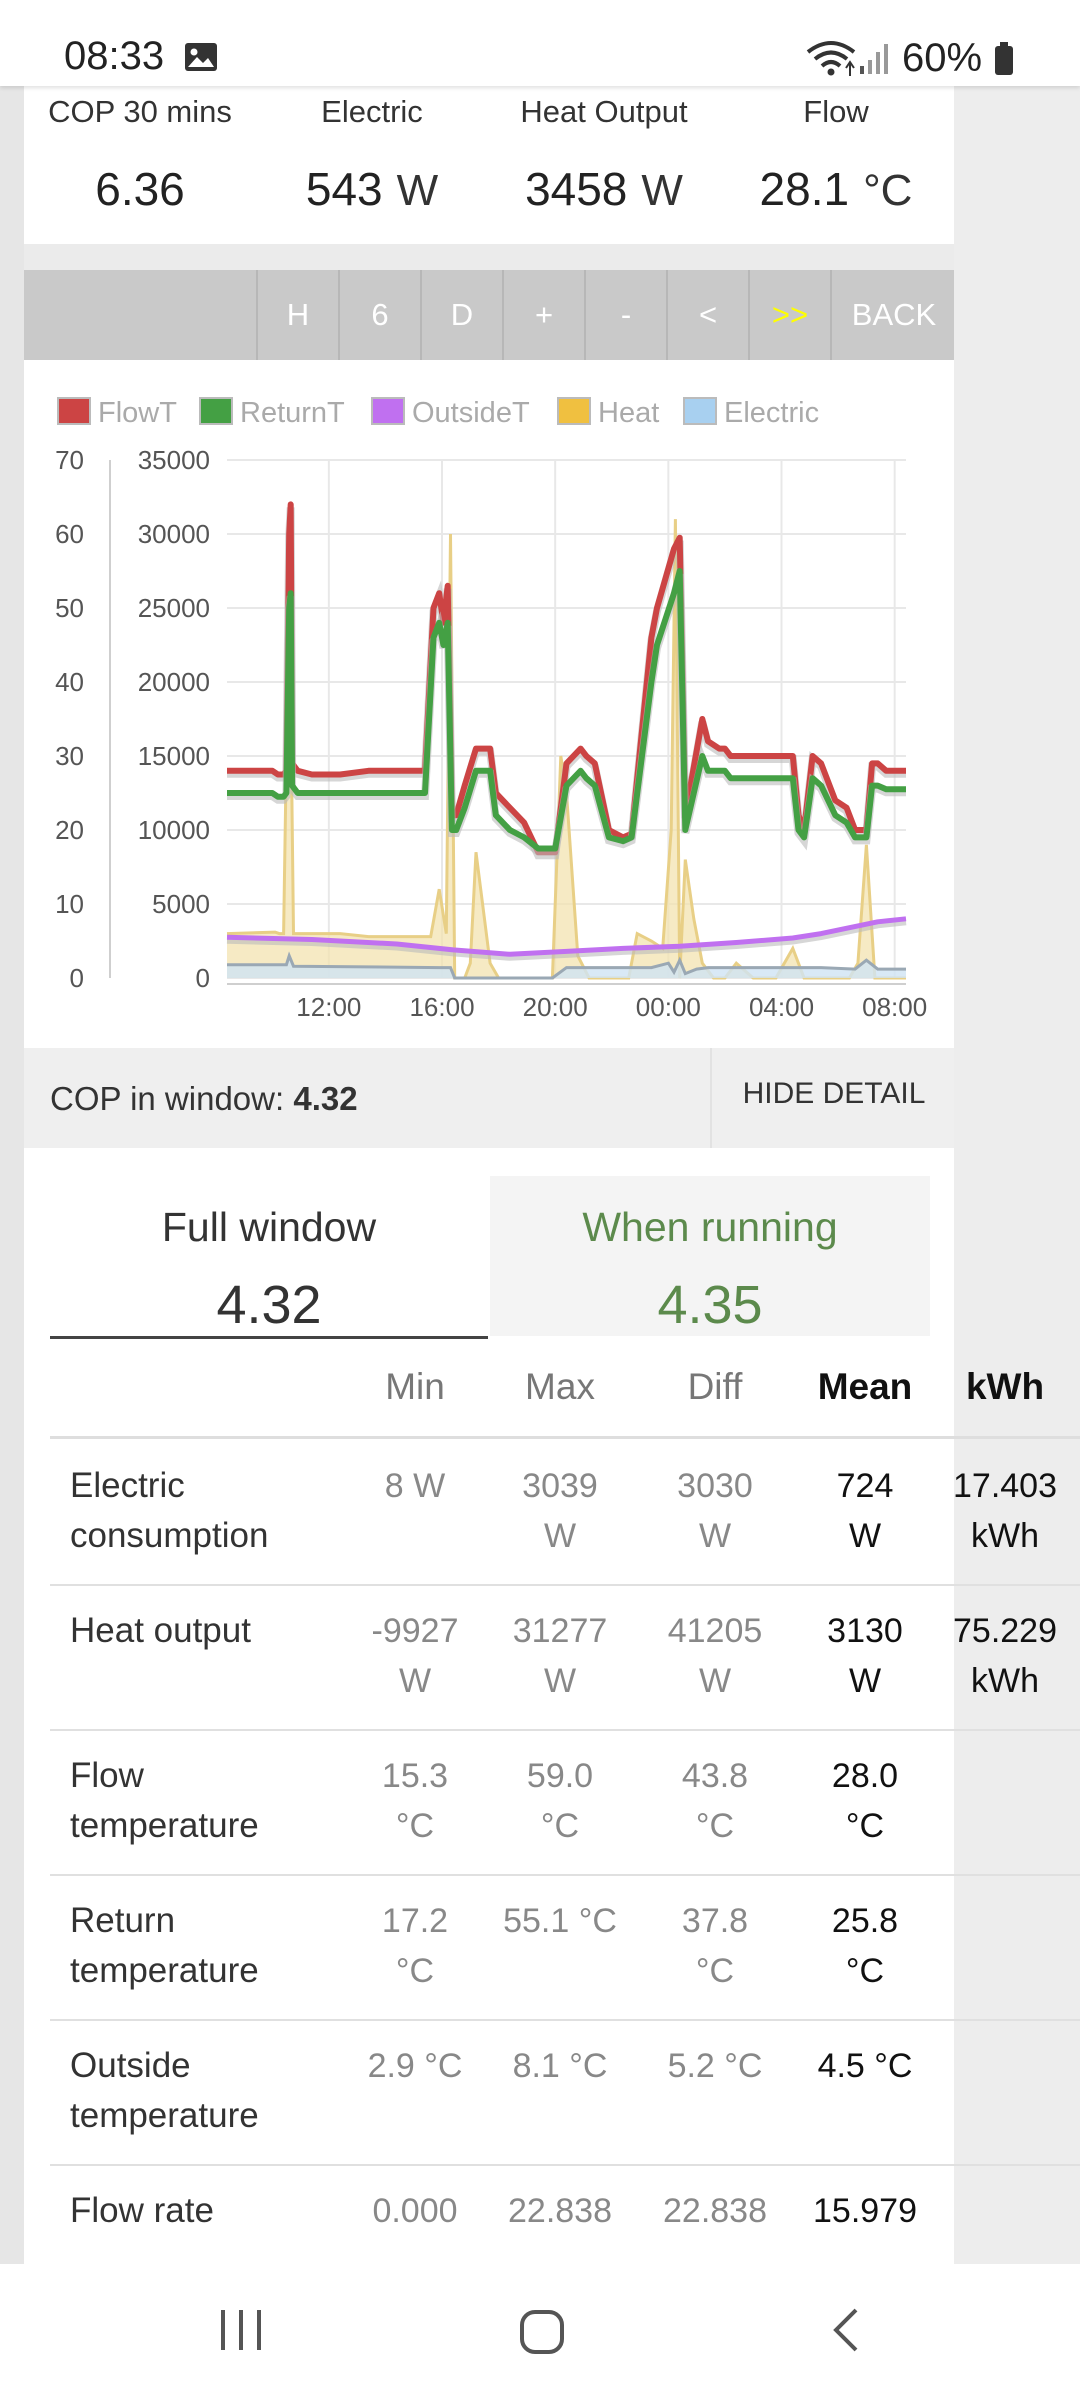 This screenshot has width=1080, height=2400. Describe the element at coordinates (833, 1098) in the screenshot. I see `hide-detail-button: HIDE DETAIL` at that location.